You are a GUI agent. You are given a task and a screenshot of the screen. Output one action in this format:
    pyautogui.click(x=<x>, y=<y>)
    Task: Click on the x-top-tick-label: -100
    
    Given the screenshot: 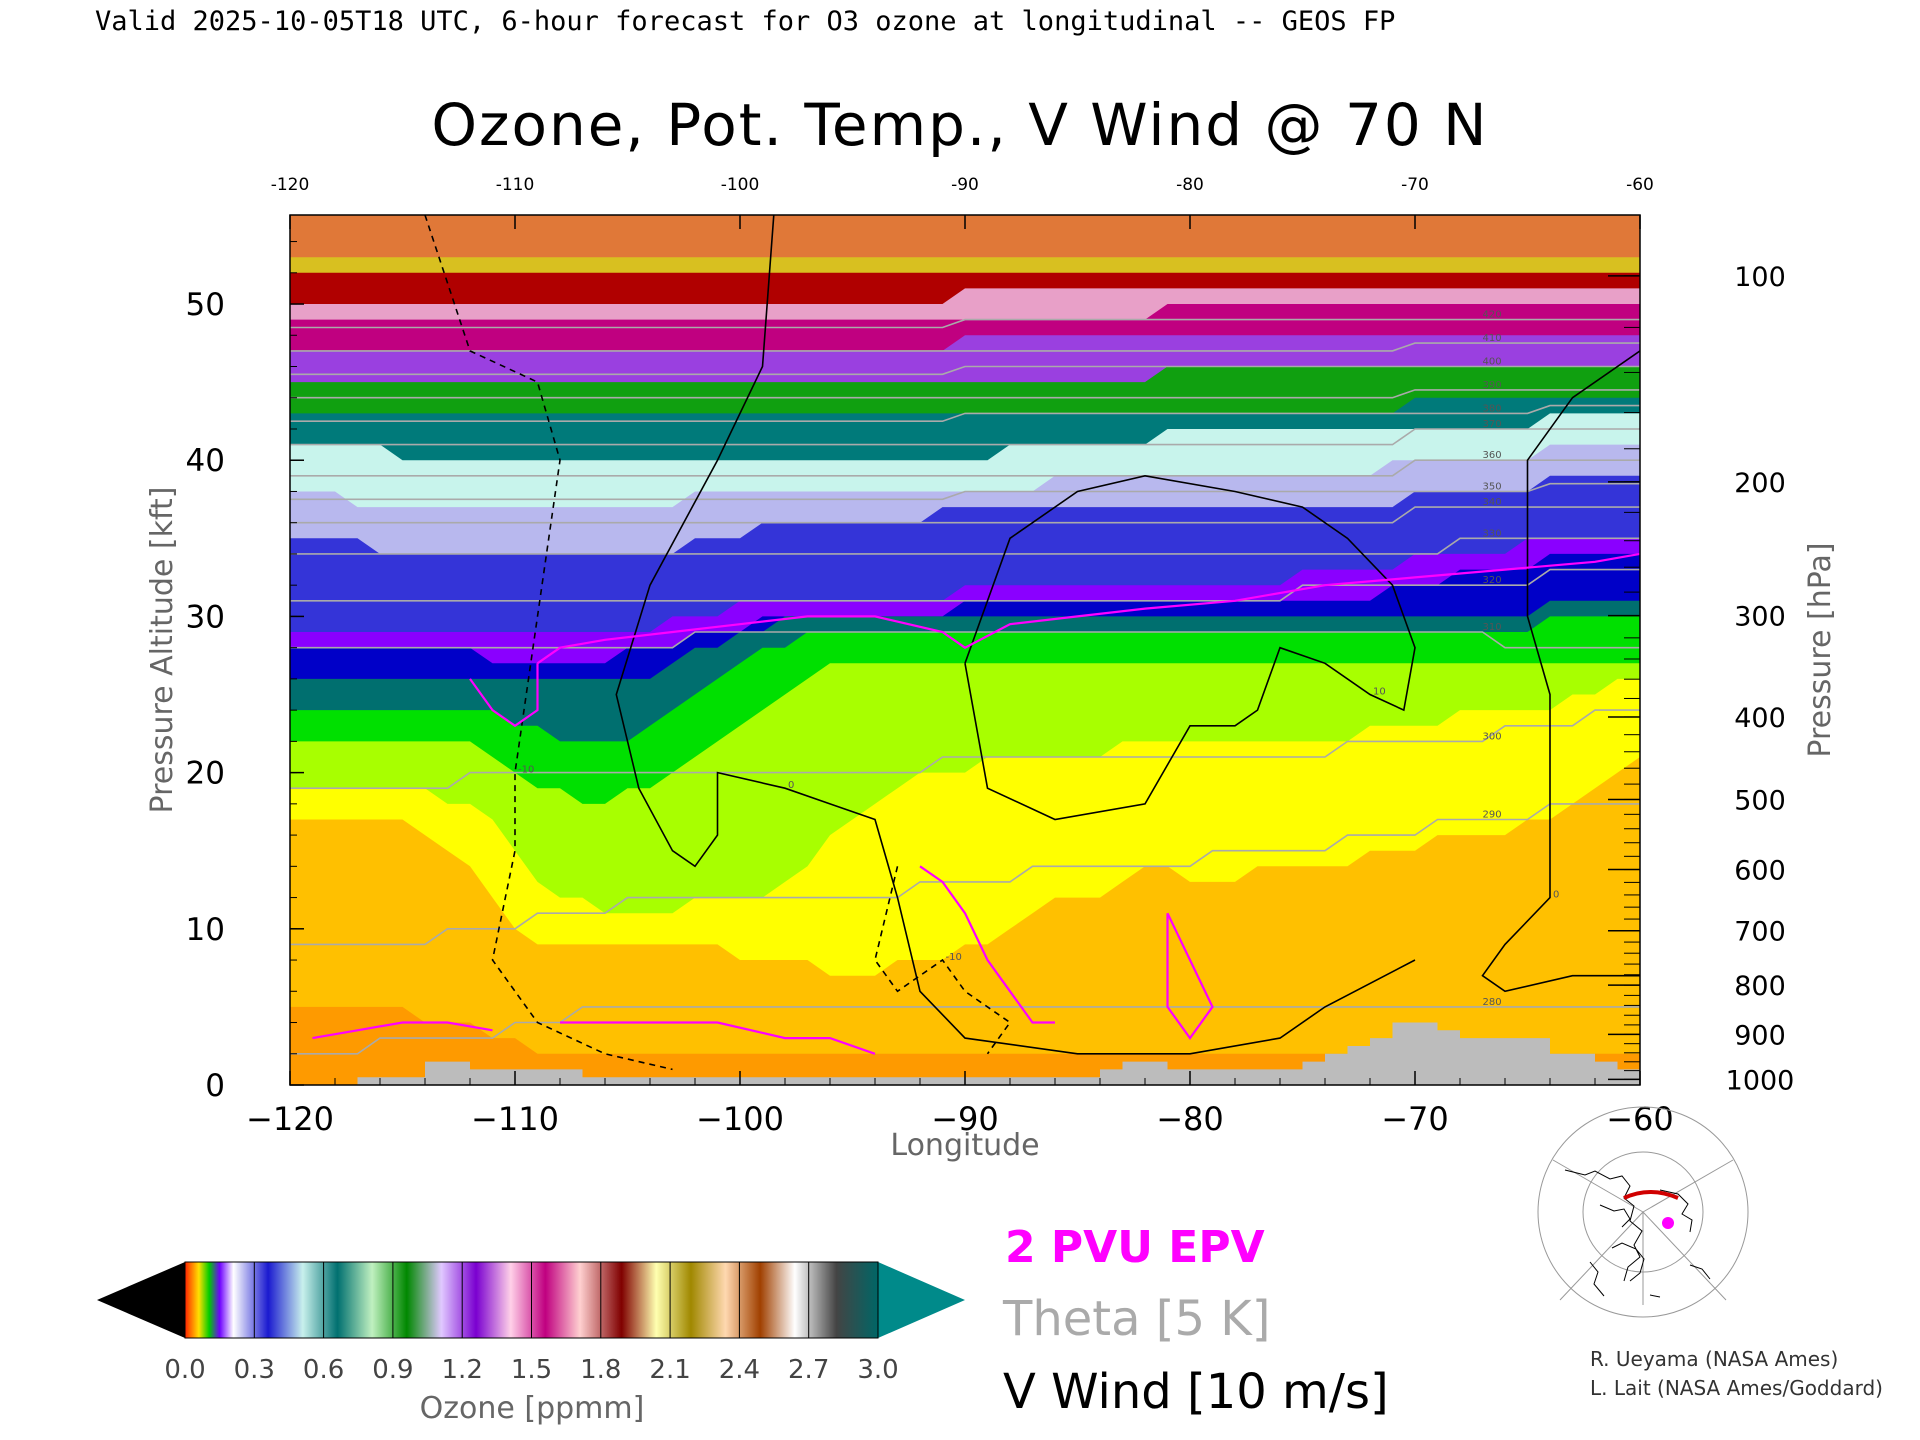 What is the action you would take?
    pyautogui.click(x=740, y=185)
    